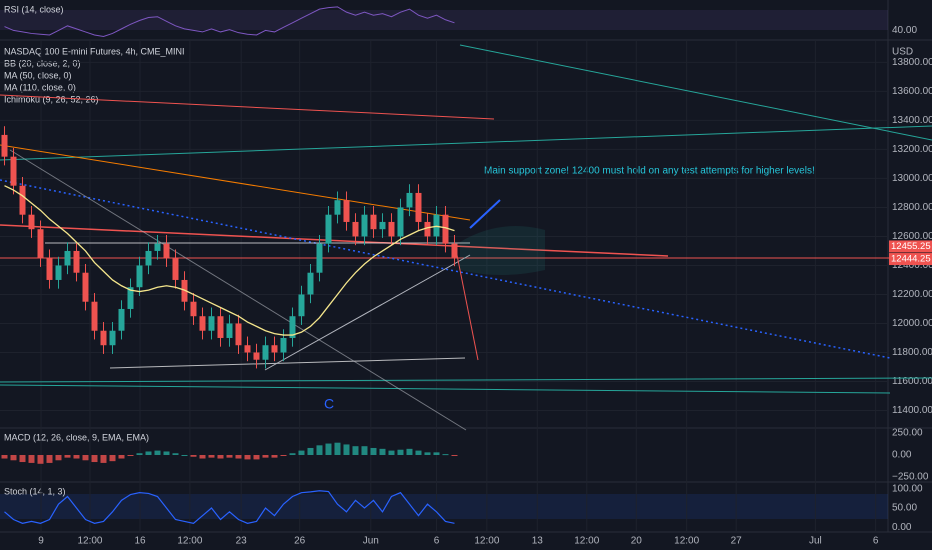  I want to click on x-tick-label: 16, so click(140, 541).